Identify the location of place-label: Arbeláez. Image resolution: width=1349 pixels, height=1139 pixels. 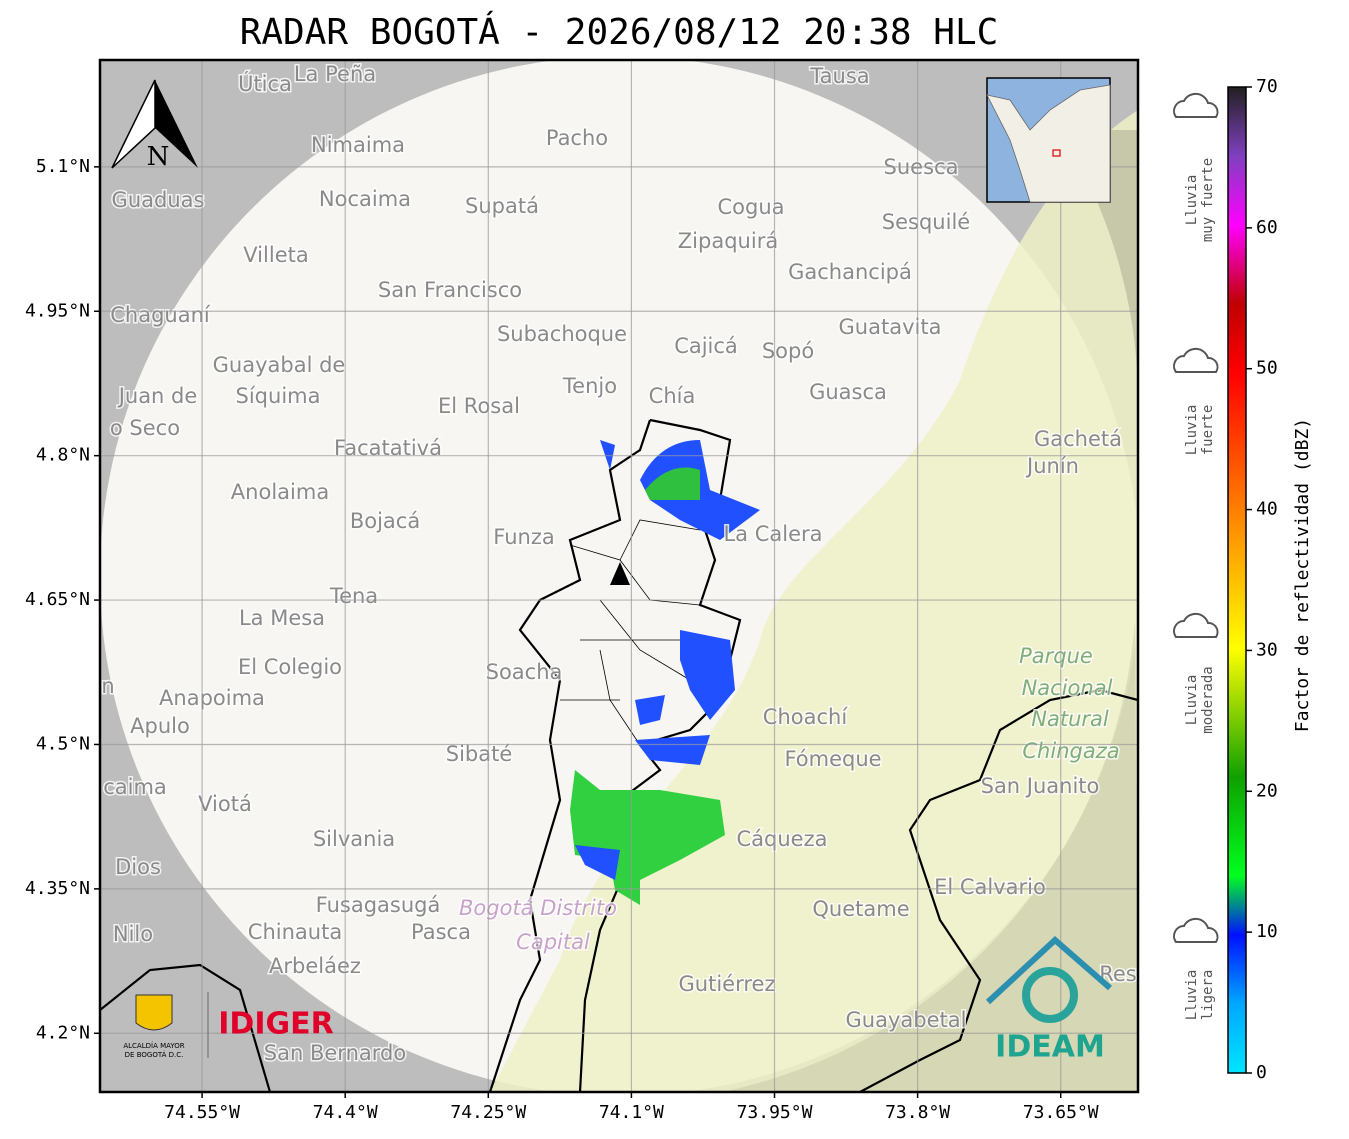
(315, 966).